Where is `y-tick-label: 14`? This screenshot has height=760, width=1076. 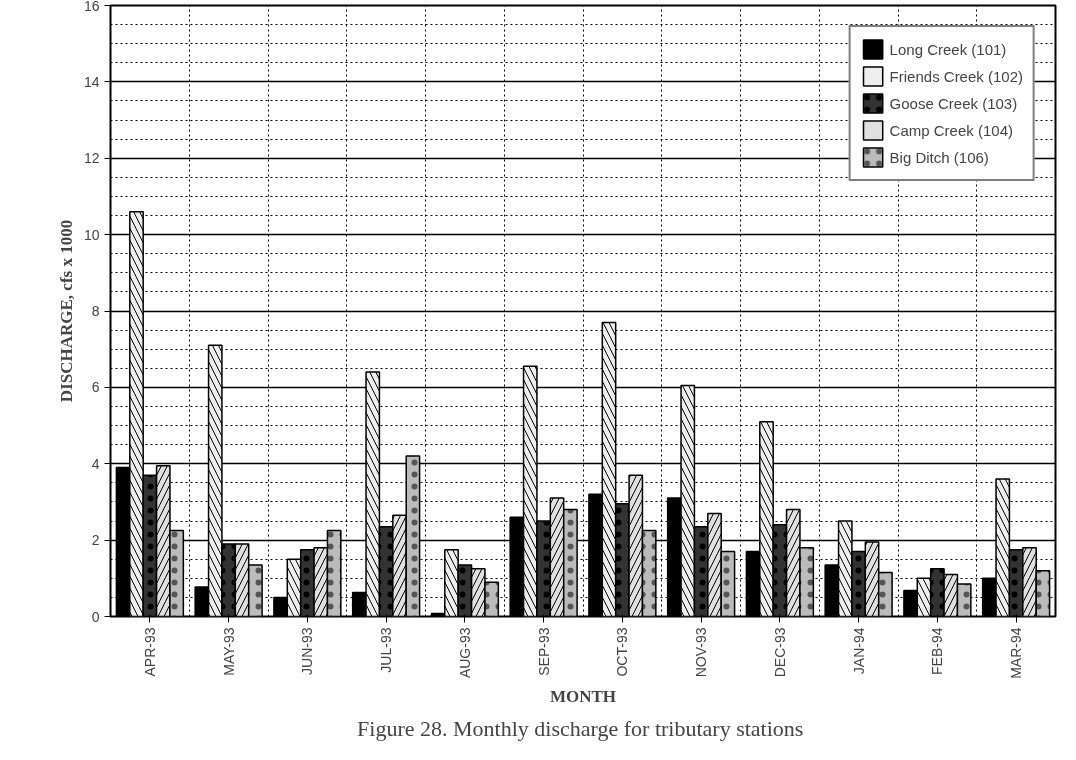 y-tick-label: 14 is located at coordinates (91, 81).